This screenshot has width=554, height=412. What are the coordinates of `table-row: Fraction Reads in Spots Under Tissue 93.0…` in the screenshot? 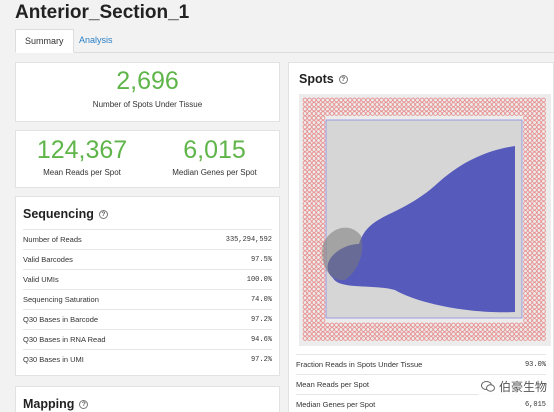 It's located at (421, 364).